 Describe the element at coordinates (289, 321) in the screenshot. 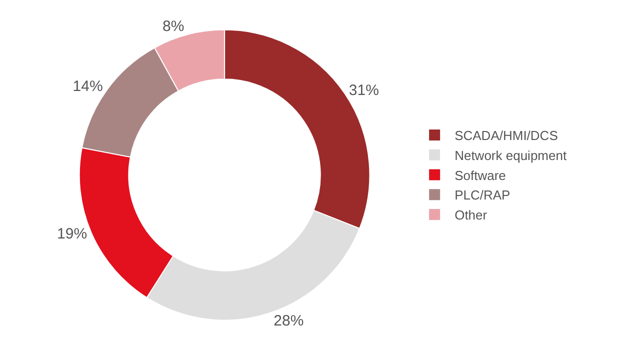

I see `data-label: 28%` at that location.